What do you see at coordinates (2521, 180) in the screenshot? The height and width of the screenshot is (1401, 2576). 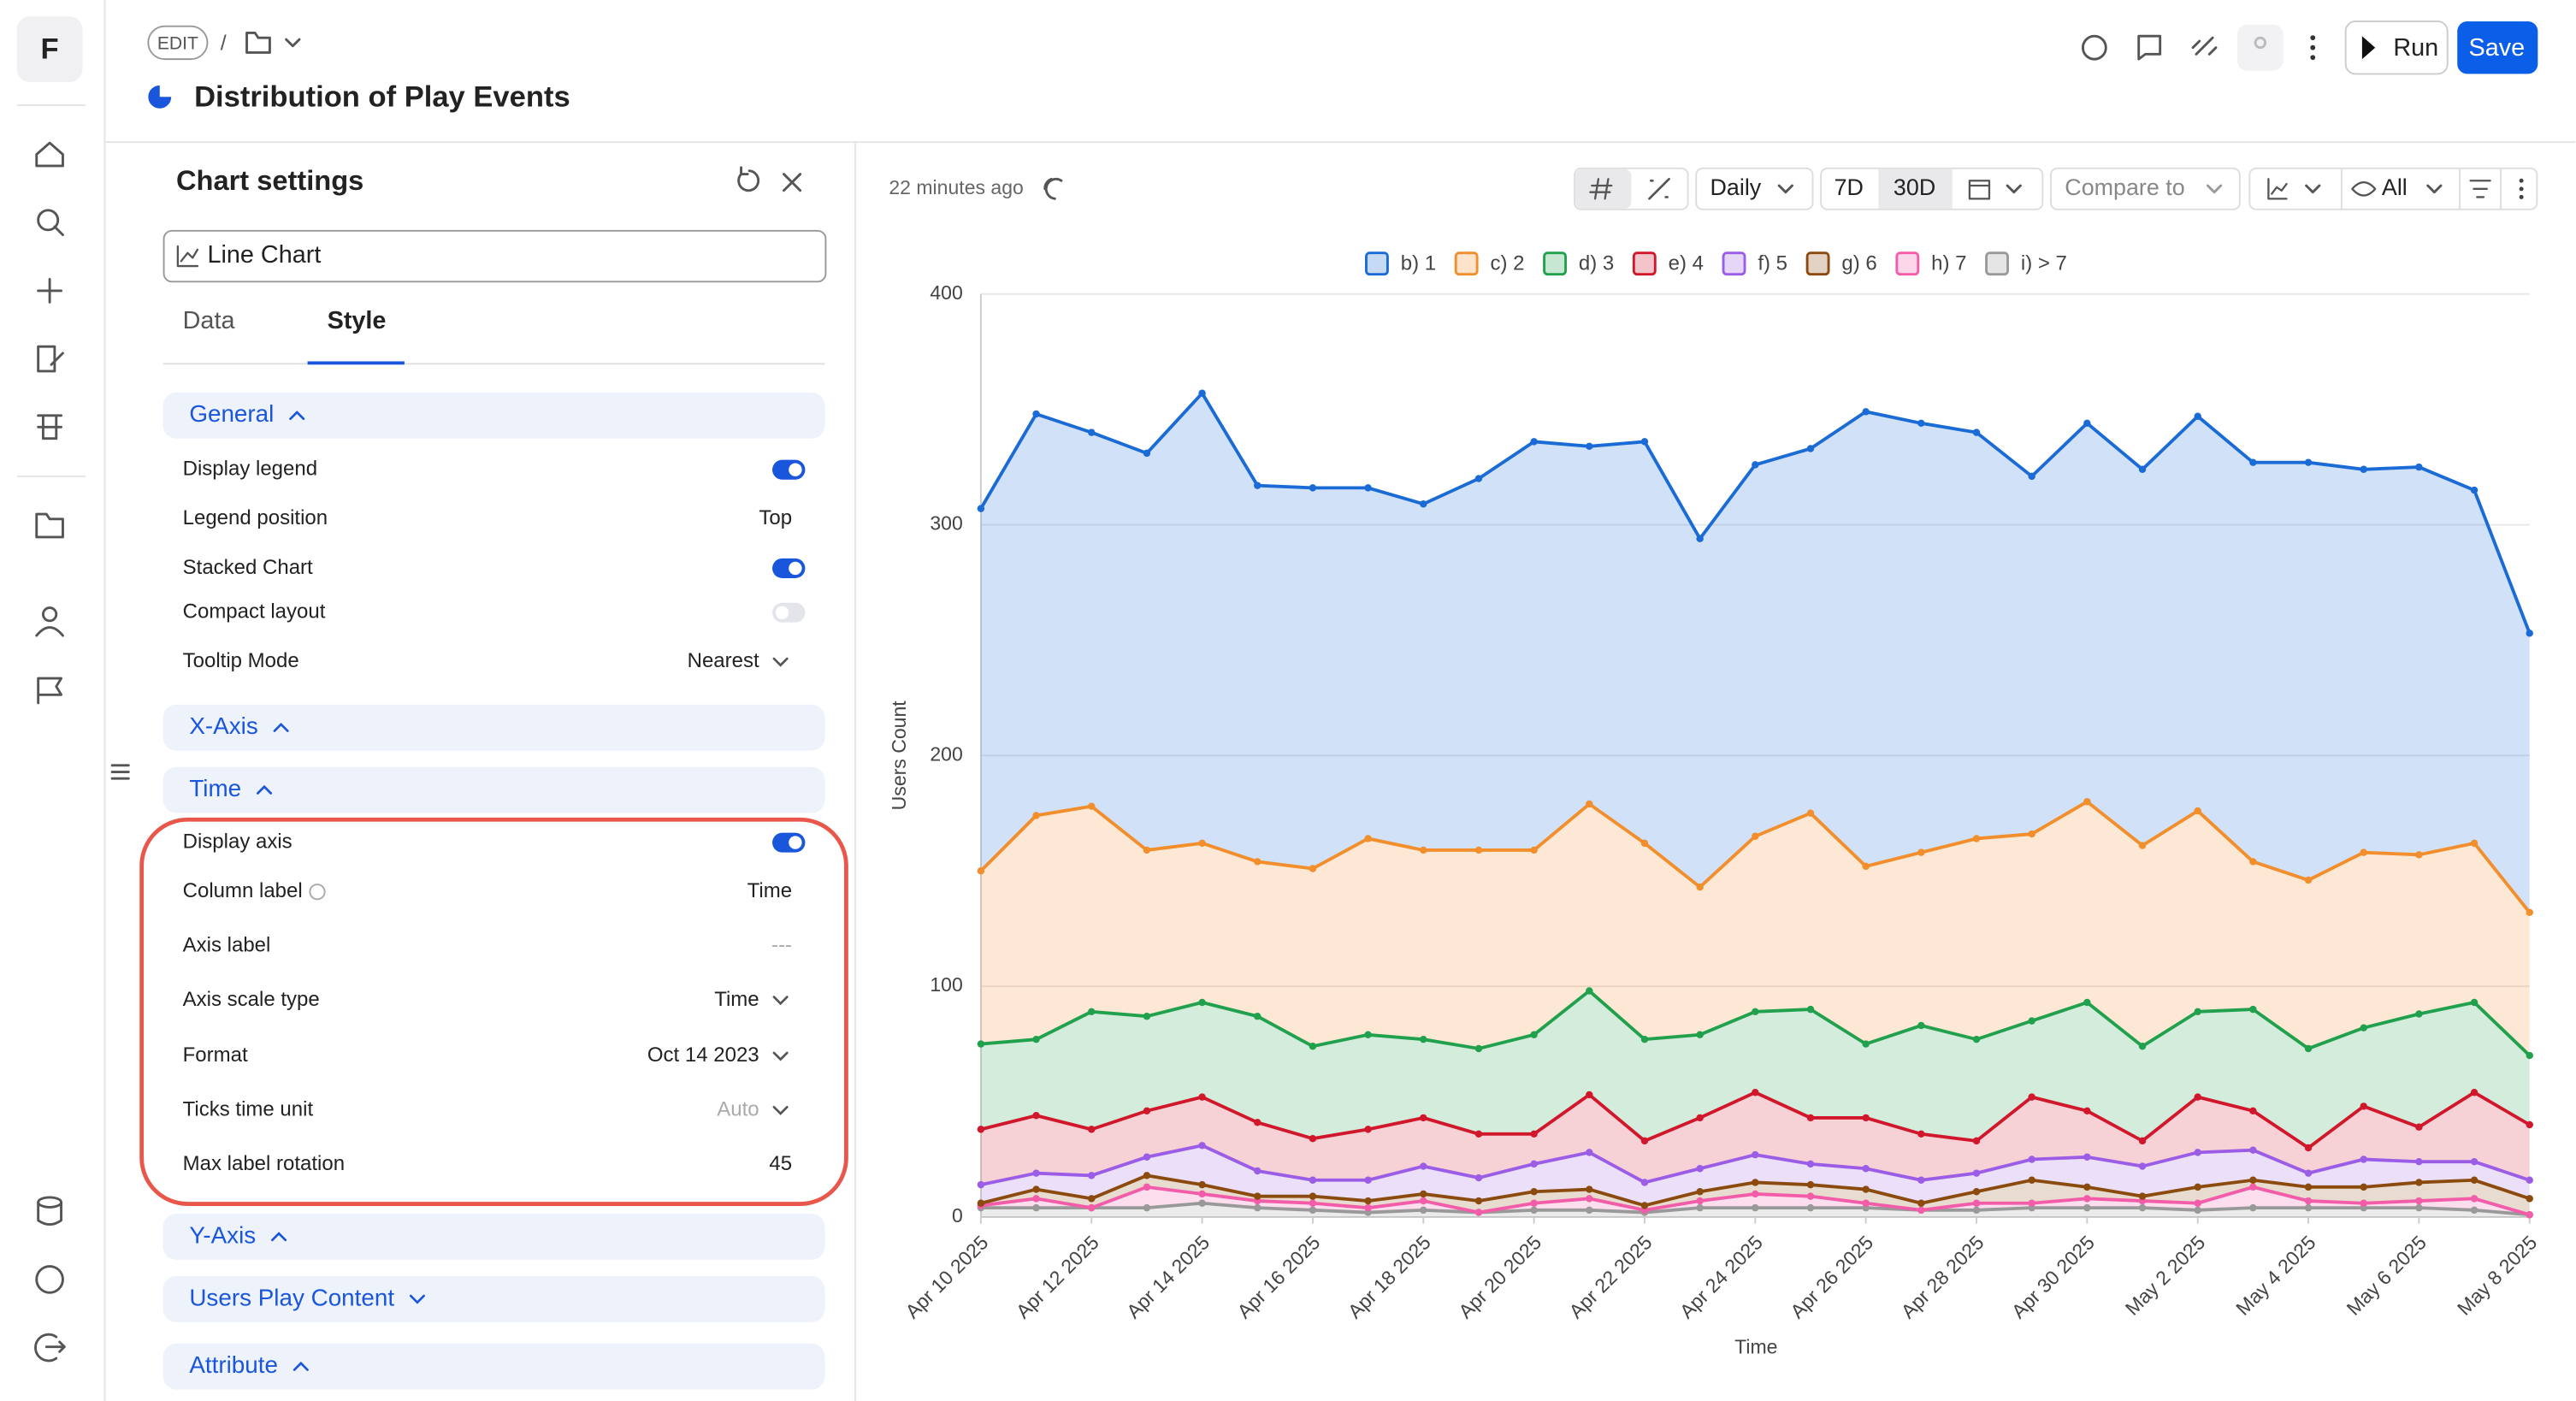 I see `chart-more-button` at bounding box center [2521, 180].